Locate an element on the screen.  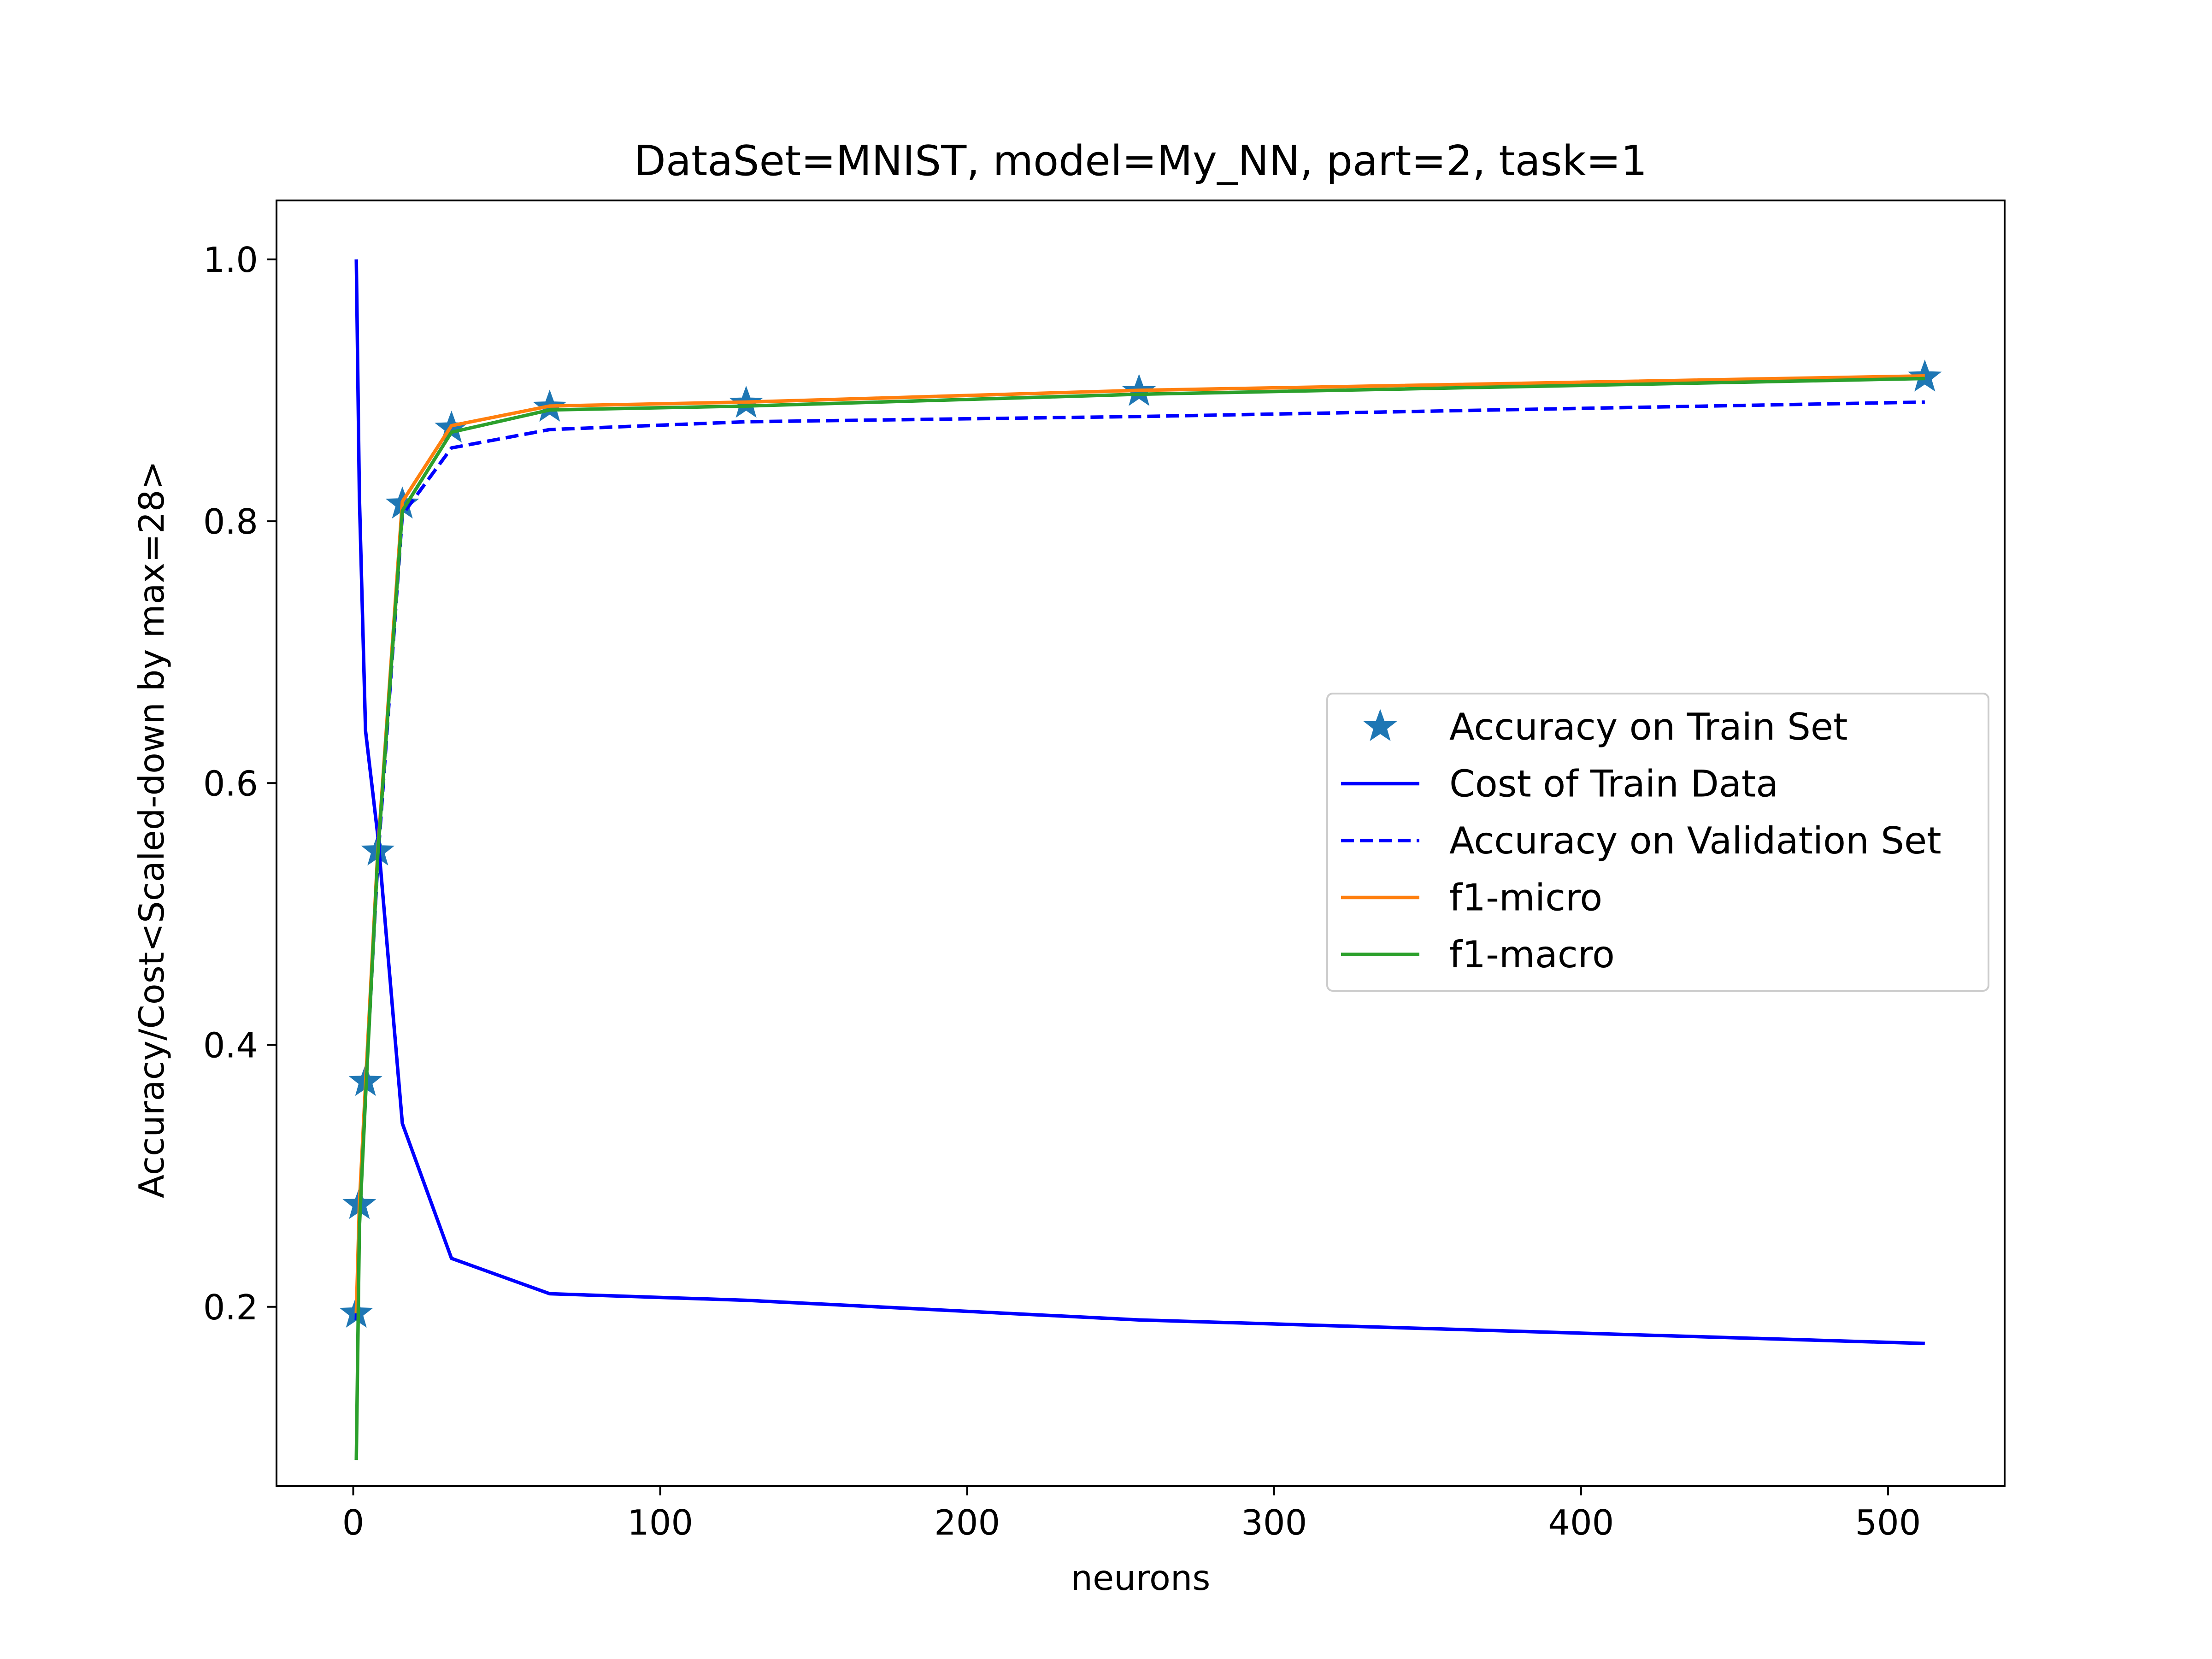
legend-star-icon is located at coordinates (1380, 725).